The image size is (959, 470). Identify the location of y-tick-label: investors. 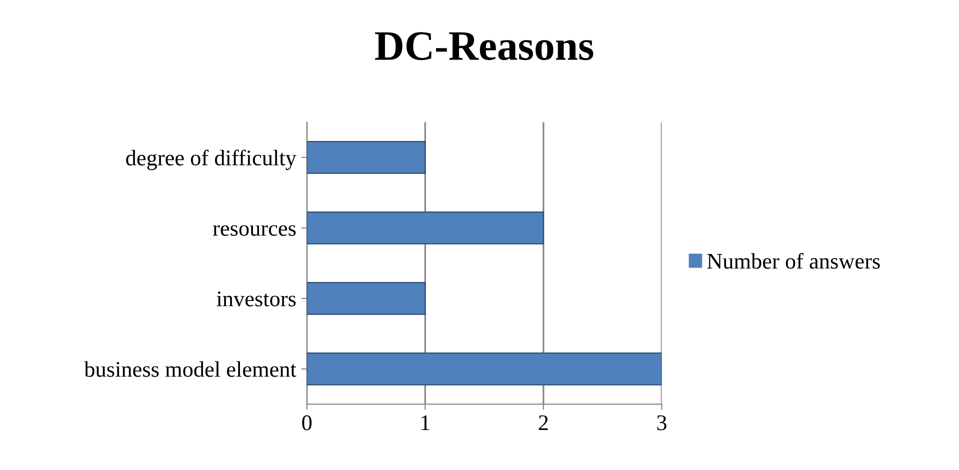
(256, 298).